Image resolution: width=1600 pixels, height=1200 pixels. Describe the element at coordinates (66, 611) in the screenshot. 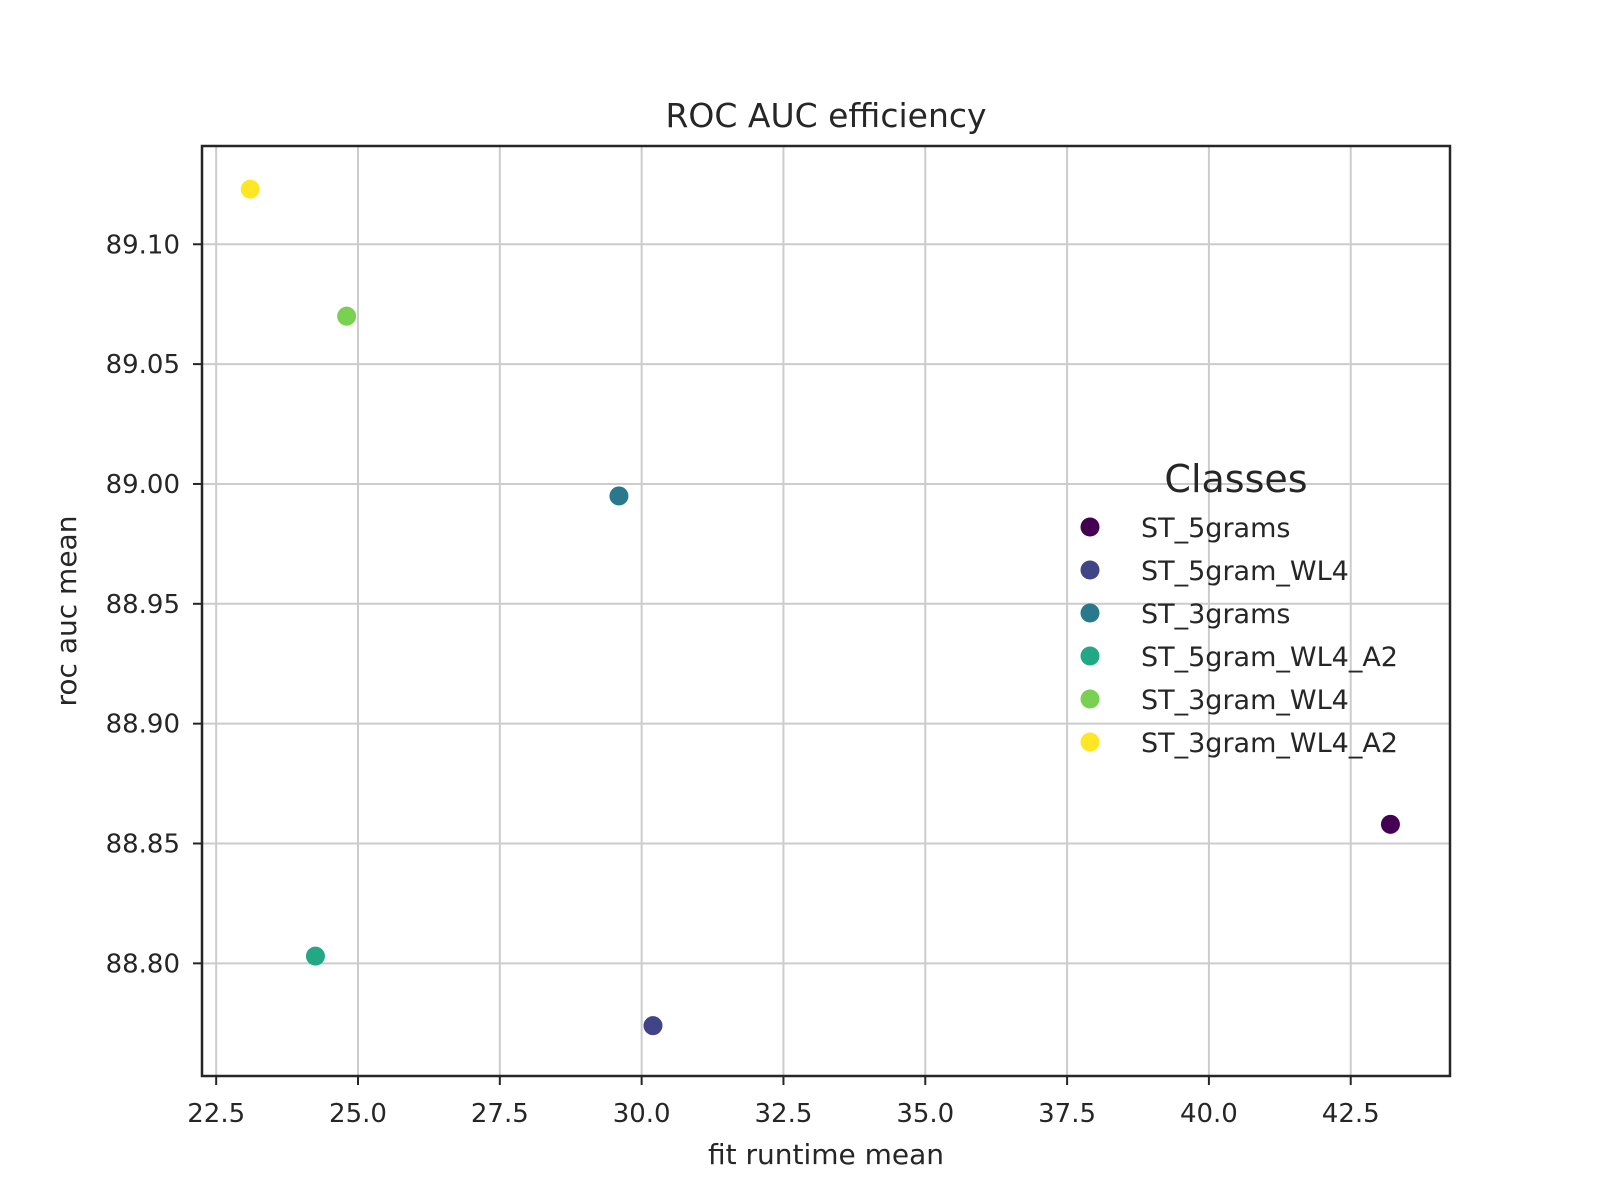

I see `y-axis-title: roc auc mean` at that location.